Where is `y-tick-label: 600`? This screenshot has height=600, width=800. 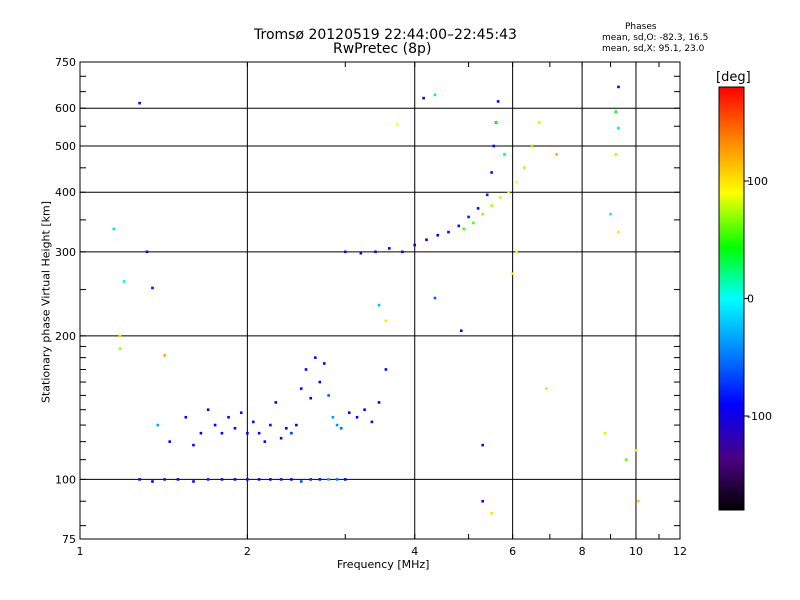 y-tick-label: 600 is located at coordinates (65, 108).